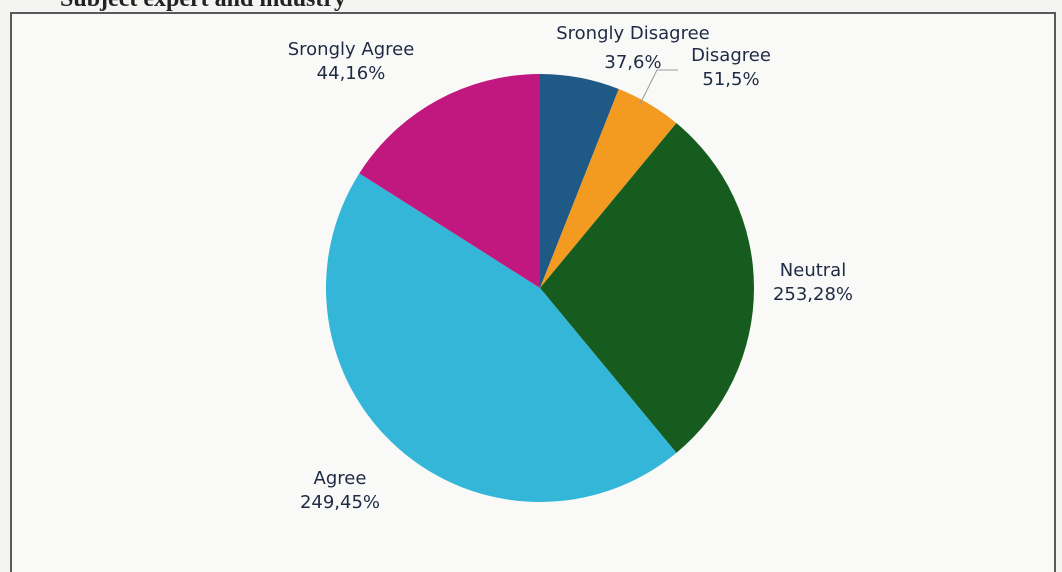 This screenshot has width=1062, height=572. Describe the element at coordinates (579, 181) in the screenshot. I see `pie-slice-srongly-disagree` at that location.